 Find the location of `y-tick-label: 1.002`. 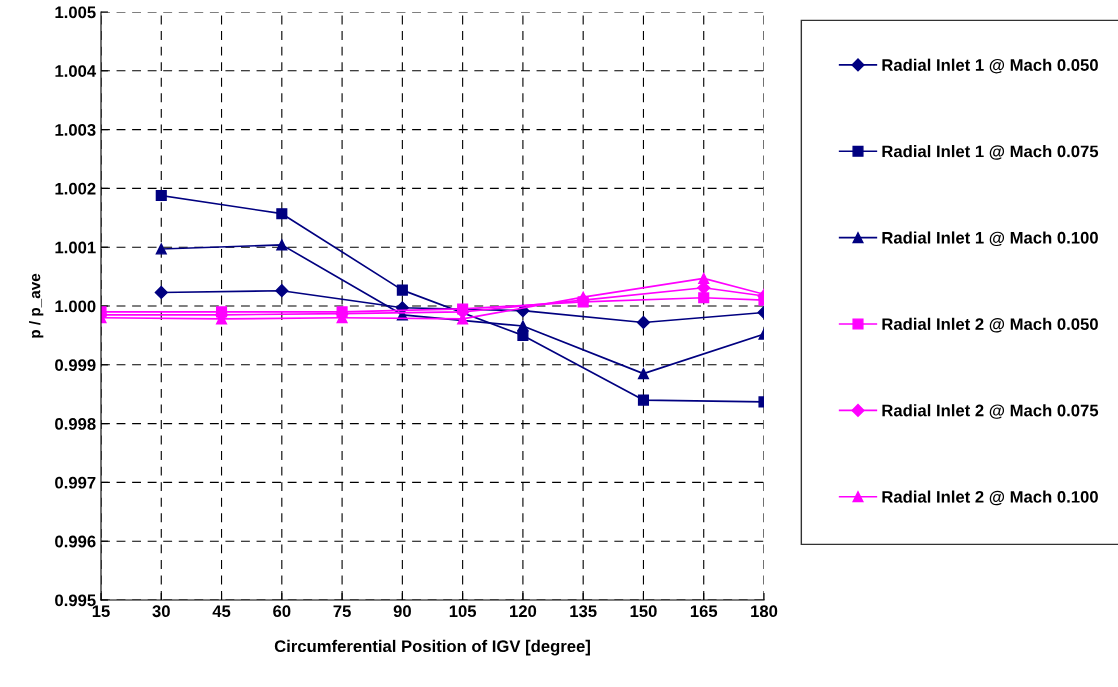

y-tick-label: 1.002 is located at coordinates (75, 188).